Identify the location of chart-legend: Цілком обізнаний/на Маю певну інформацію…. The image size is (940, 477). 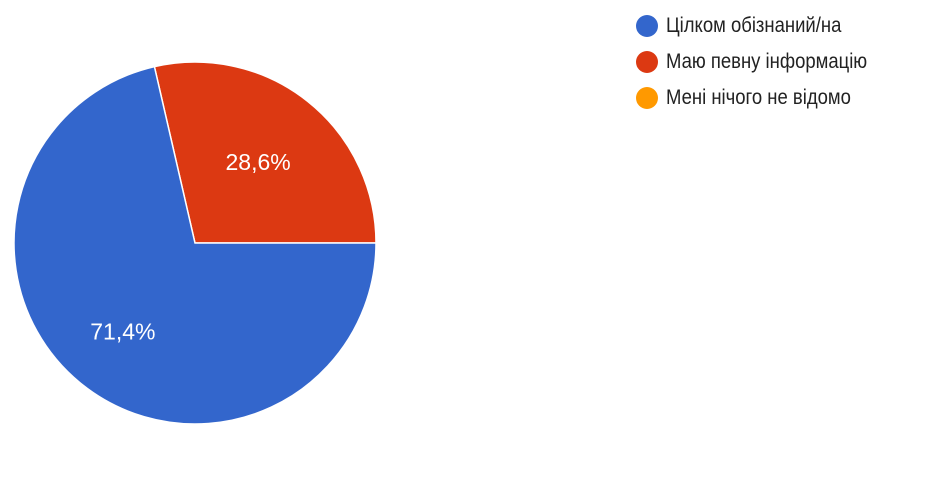
(786, 62).